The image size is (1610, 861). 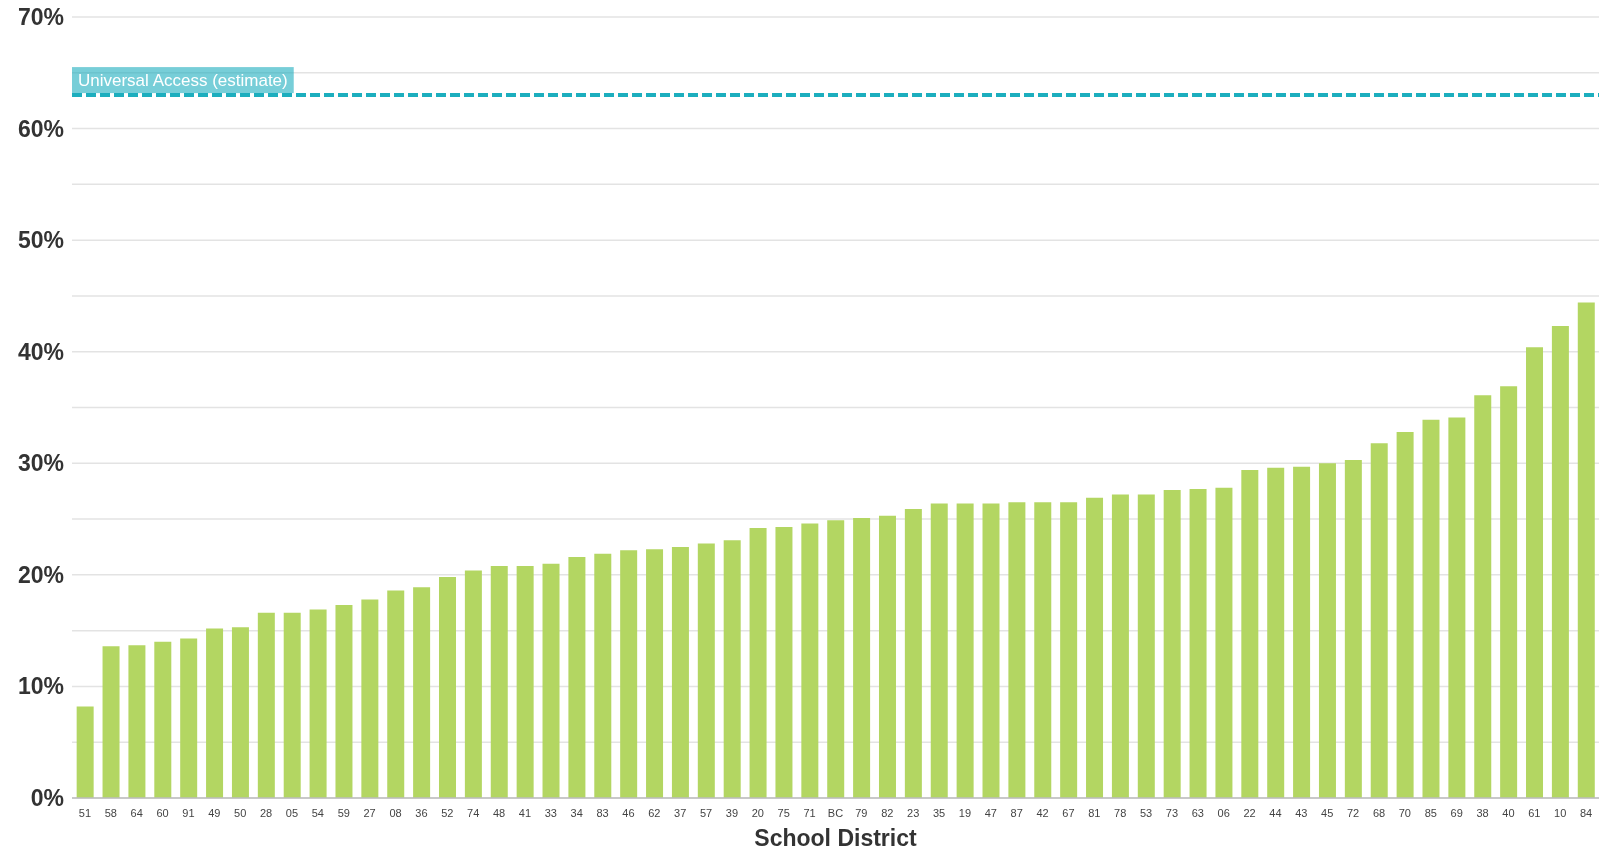 I want to click on y-tick-label: 30%, so click(x=40, y=463).